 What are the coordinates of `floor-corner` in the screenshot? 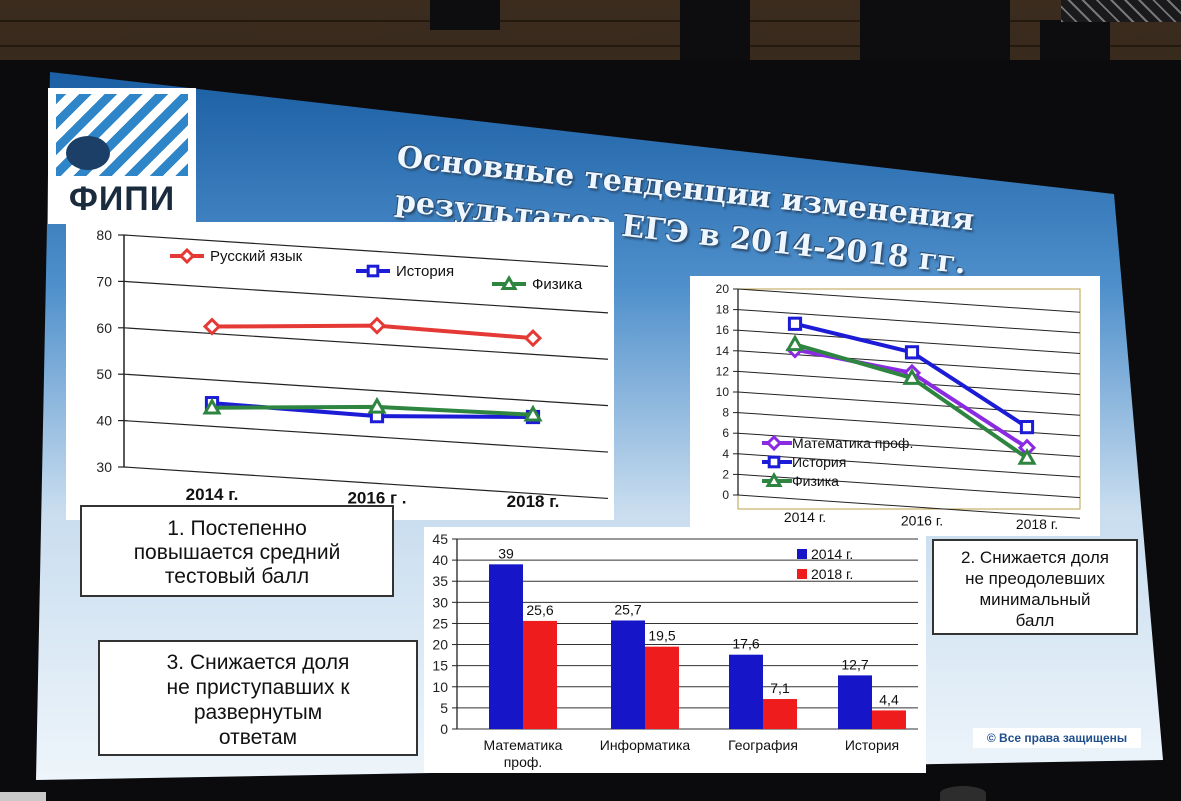 It's located at (23, 796).